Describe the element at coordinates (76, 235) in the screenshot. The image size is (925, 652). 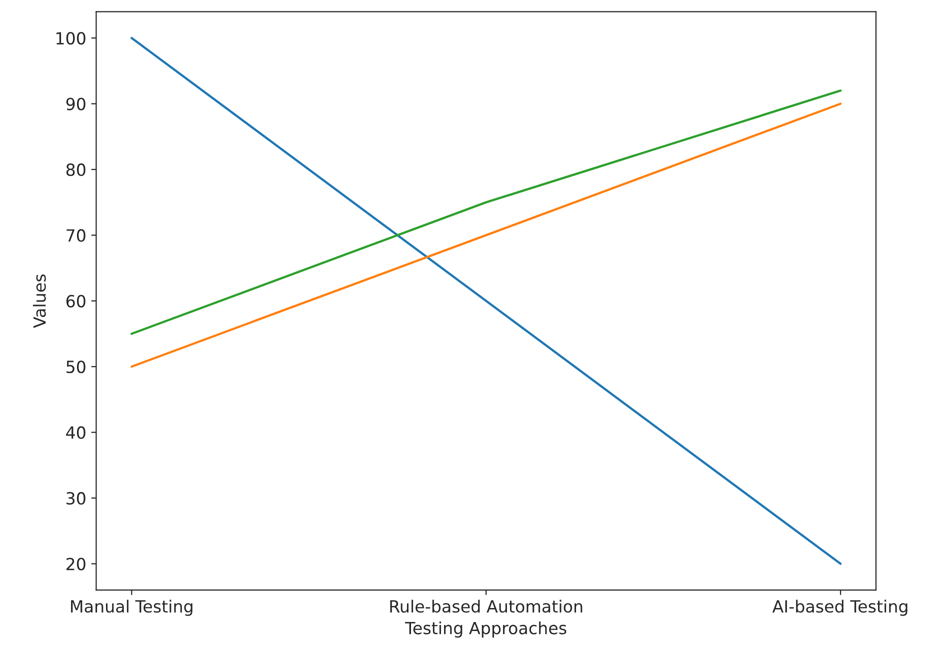
I see `y-tick-label: 70` at that location.